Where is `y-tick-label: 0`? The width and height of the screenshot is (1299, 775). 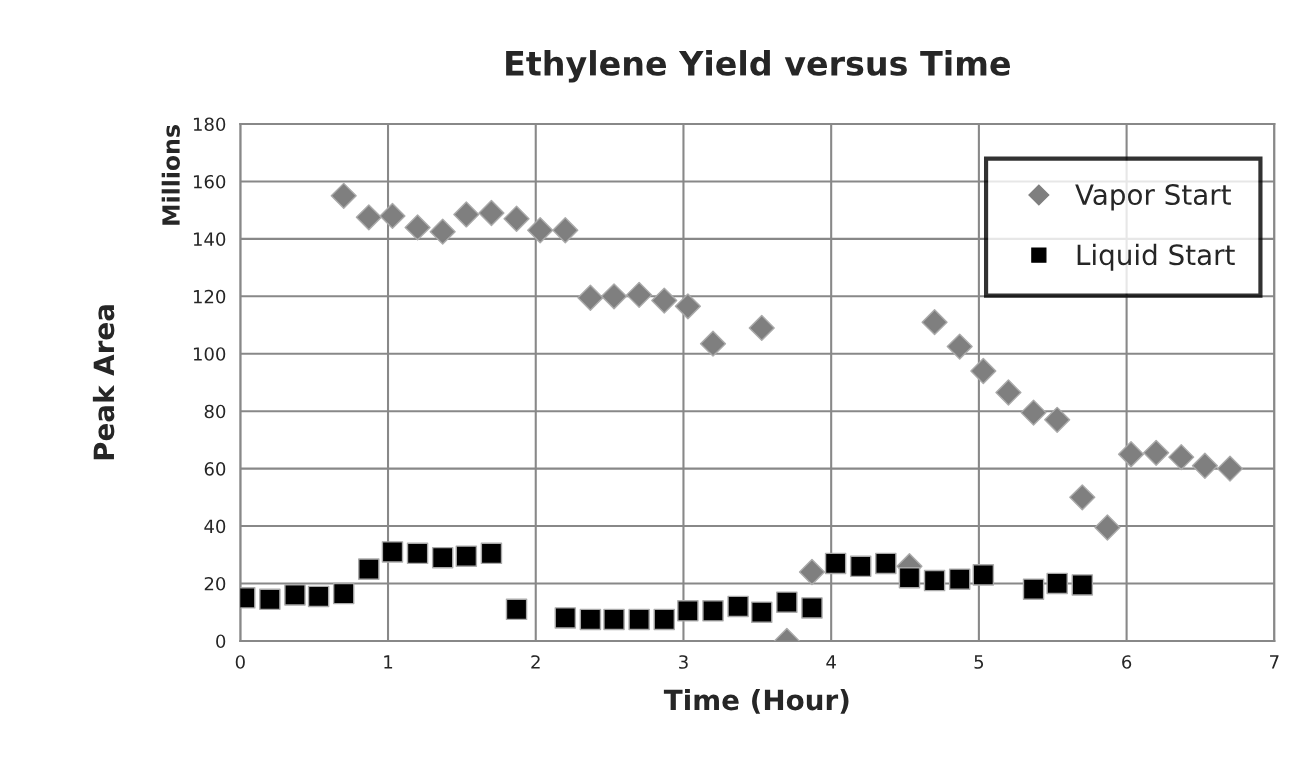
y-tick-label: 0 is located at coordinates (221, 641).